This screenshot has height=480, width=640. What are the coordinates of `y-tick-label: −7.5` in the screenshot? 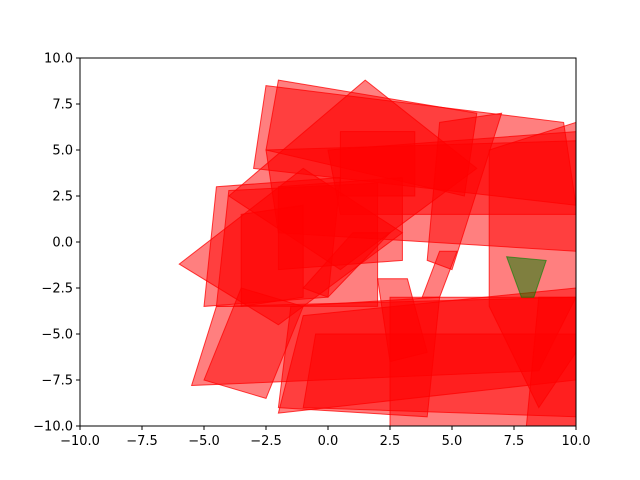 It's located at (57, 381).